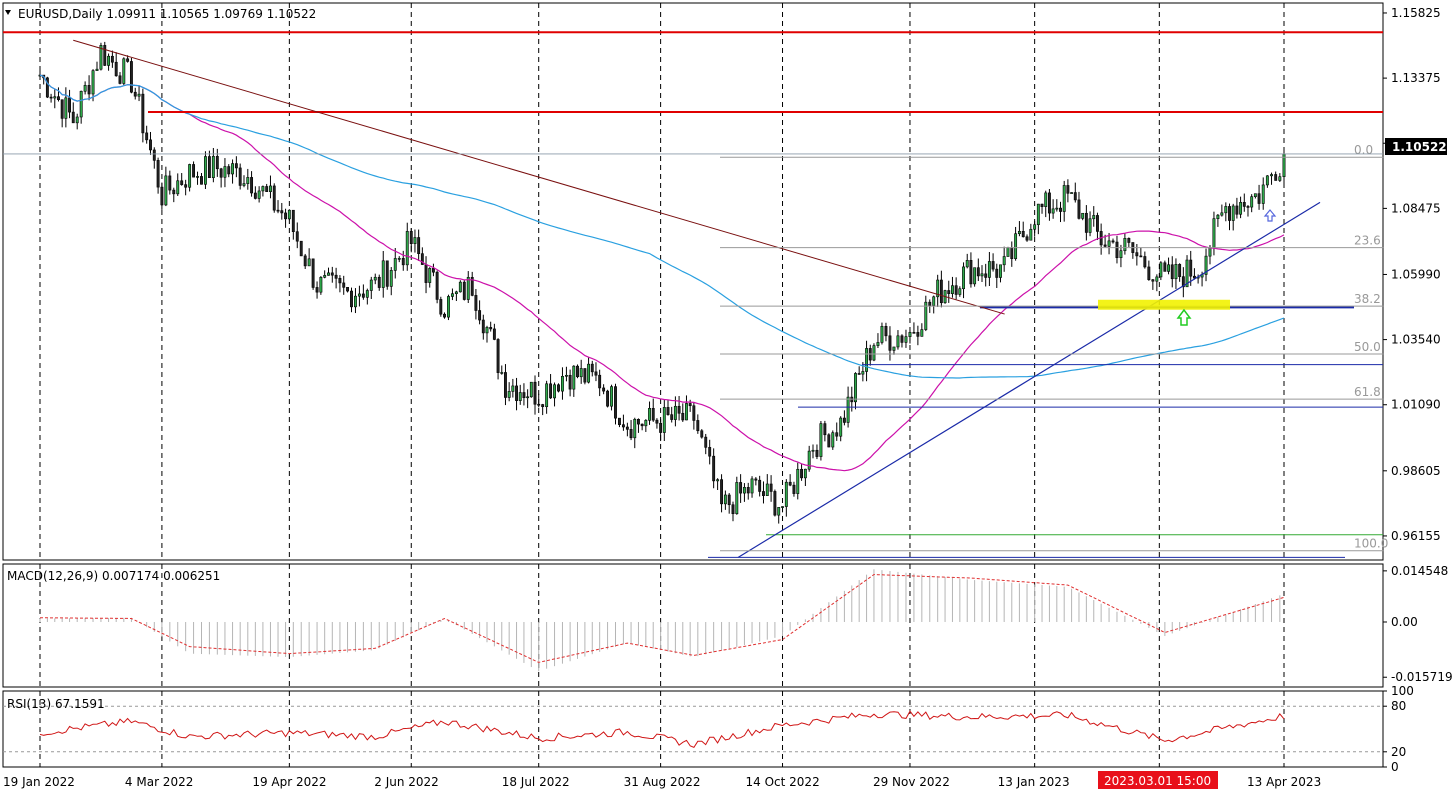  What do you see at coordinates (1416, 471) in the screenshot?
I see `y-tick-label: 0.98605` at bounding box center [1416, 471].